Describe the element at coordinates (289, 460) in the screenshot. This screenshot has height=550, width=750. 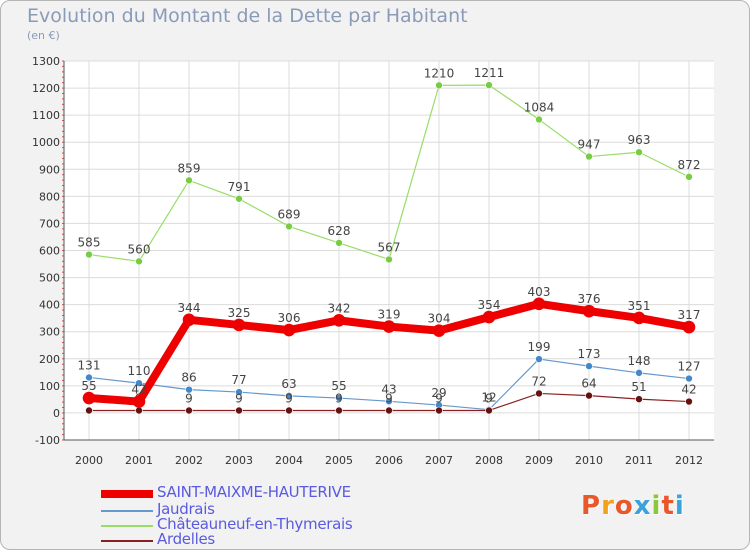
I see `x-tick-label: 2004` at that location.